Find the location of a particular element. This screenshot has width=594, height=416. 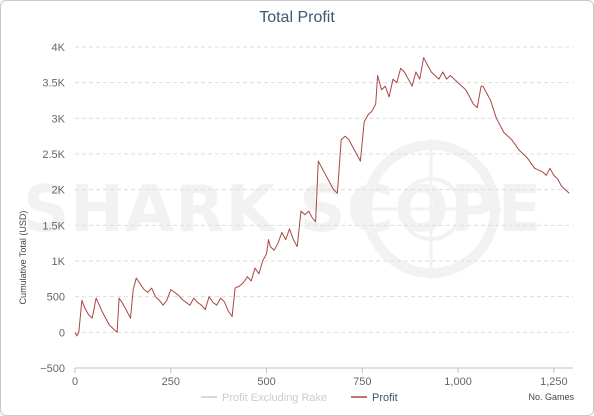

y-tick-label: −500 is located at coordinates (52, 369).